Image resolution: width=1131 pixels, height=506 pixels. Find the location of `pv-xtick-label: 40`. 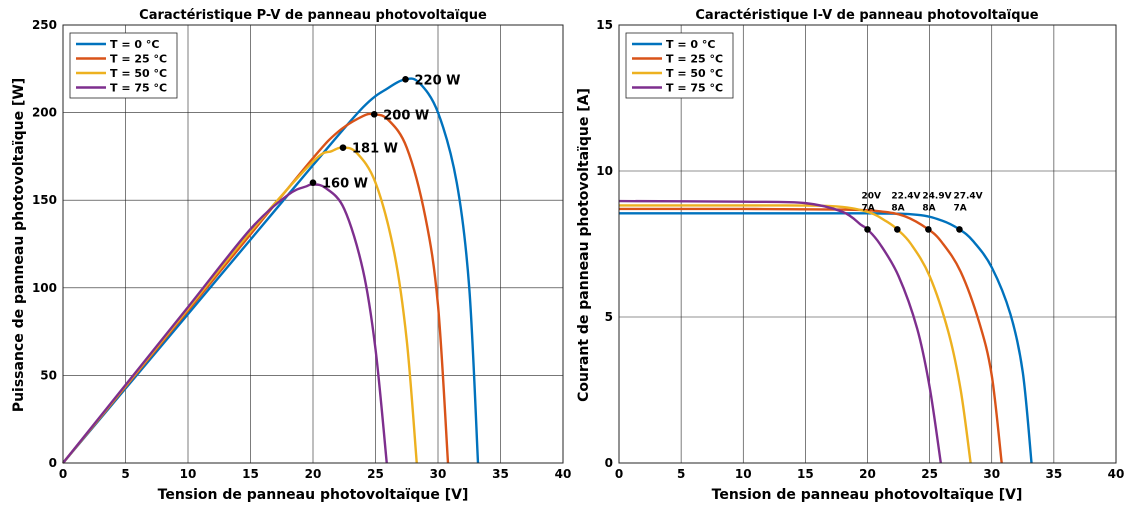

pv-xtick-label: 40 is located at coordinates (563, 474).